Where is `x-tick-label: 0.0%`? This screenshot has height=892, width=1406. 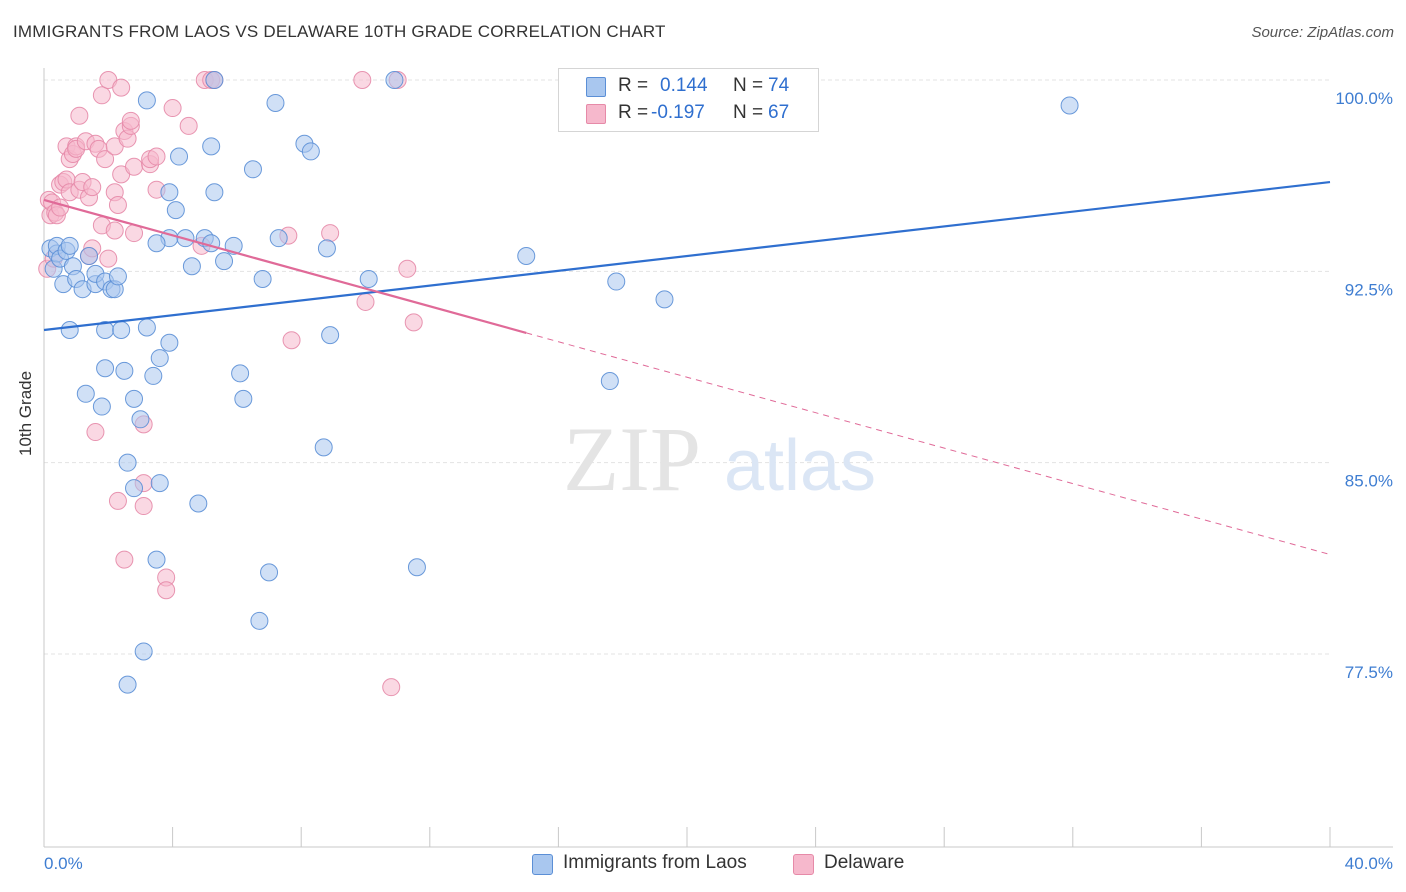
x-tick-label: 0.0% is located at coordinates (63, 863).